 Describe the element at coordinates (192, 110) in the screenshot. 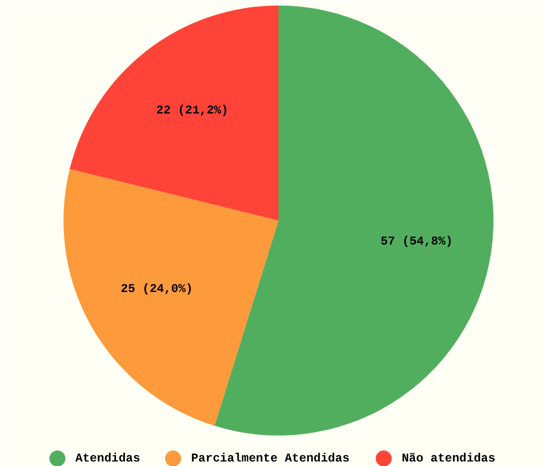

I see `data-label: 22 (21,2%)` at that location.